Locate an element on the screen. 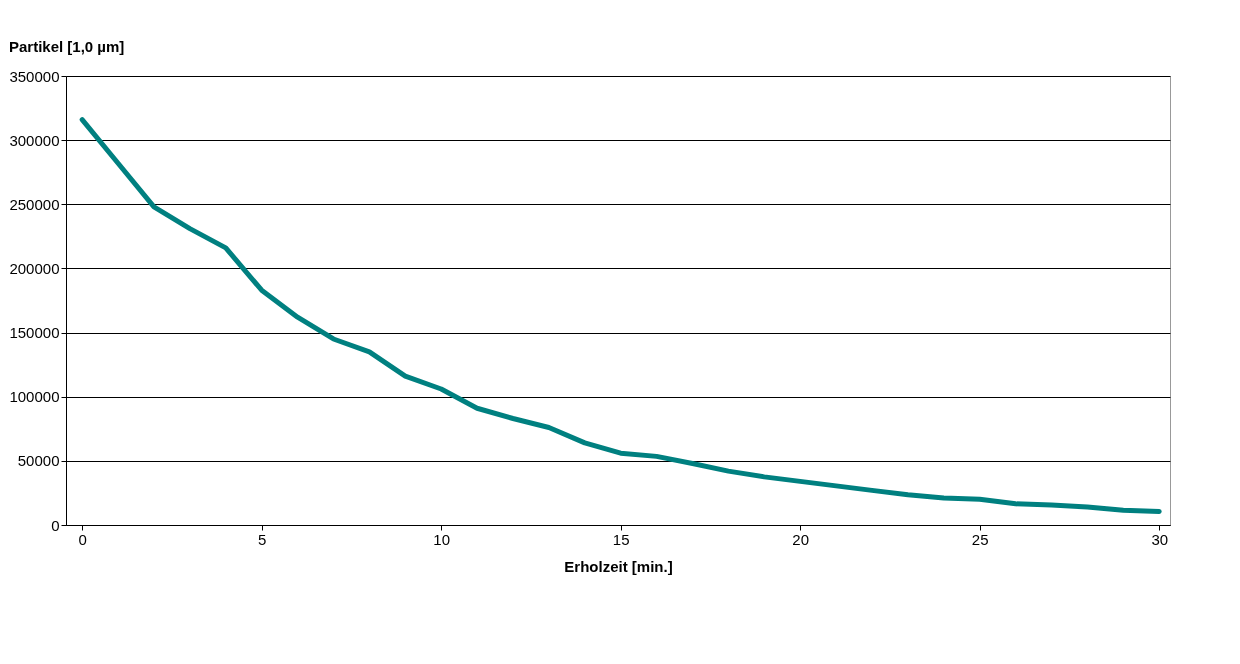 The width and height of the screenshot is (1240, 664). y-tick-label: 300000 is located at coordinates (34, 140).